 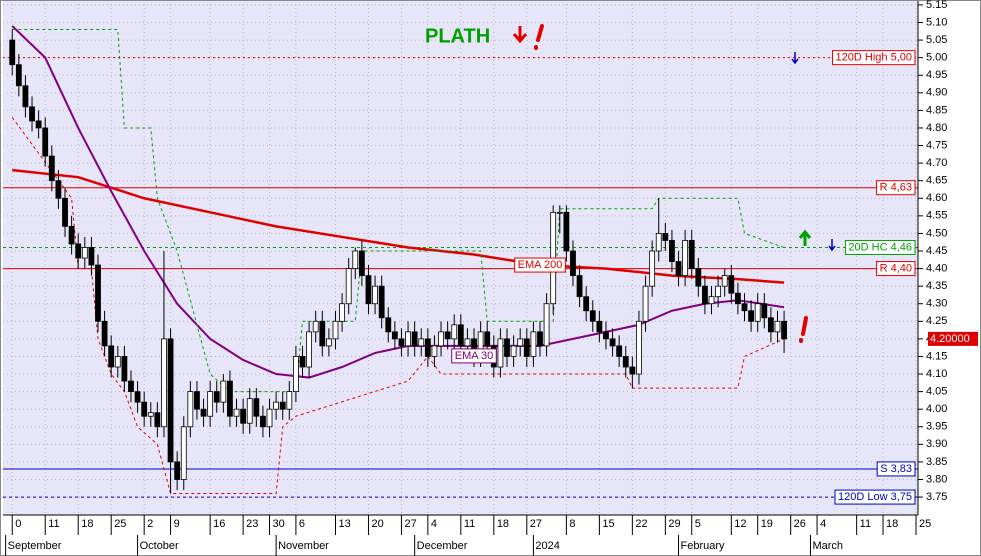 What do you see at coordinates (936, 251) in the screenshot?
I see `y-tick-label: 4.45` at bounding box center [936, 251].